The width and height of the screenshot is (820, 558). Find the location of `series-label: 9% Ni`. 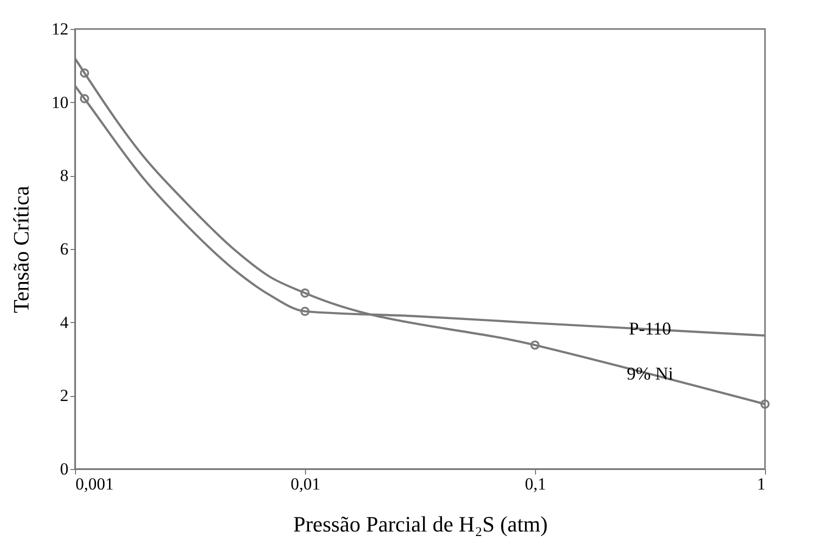

series-label: 9% Ni is located at coordinates (650, 374).